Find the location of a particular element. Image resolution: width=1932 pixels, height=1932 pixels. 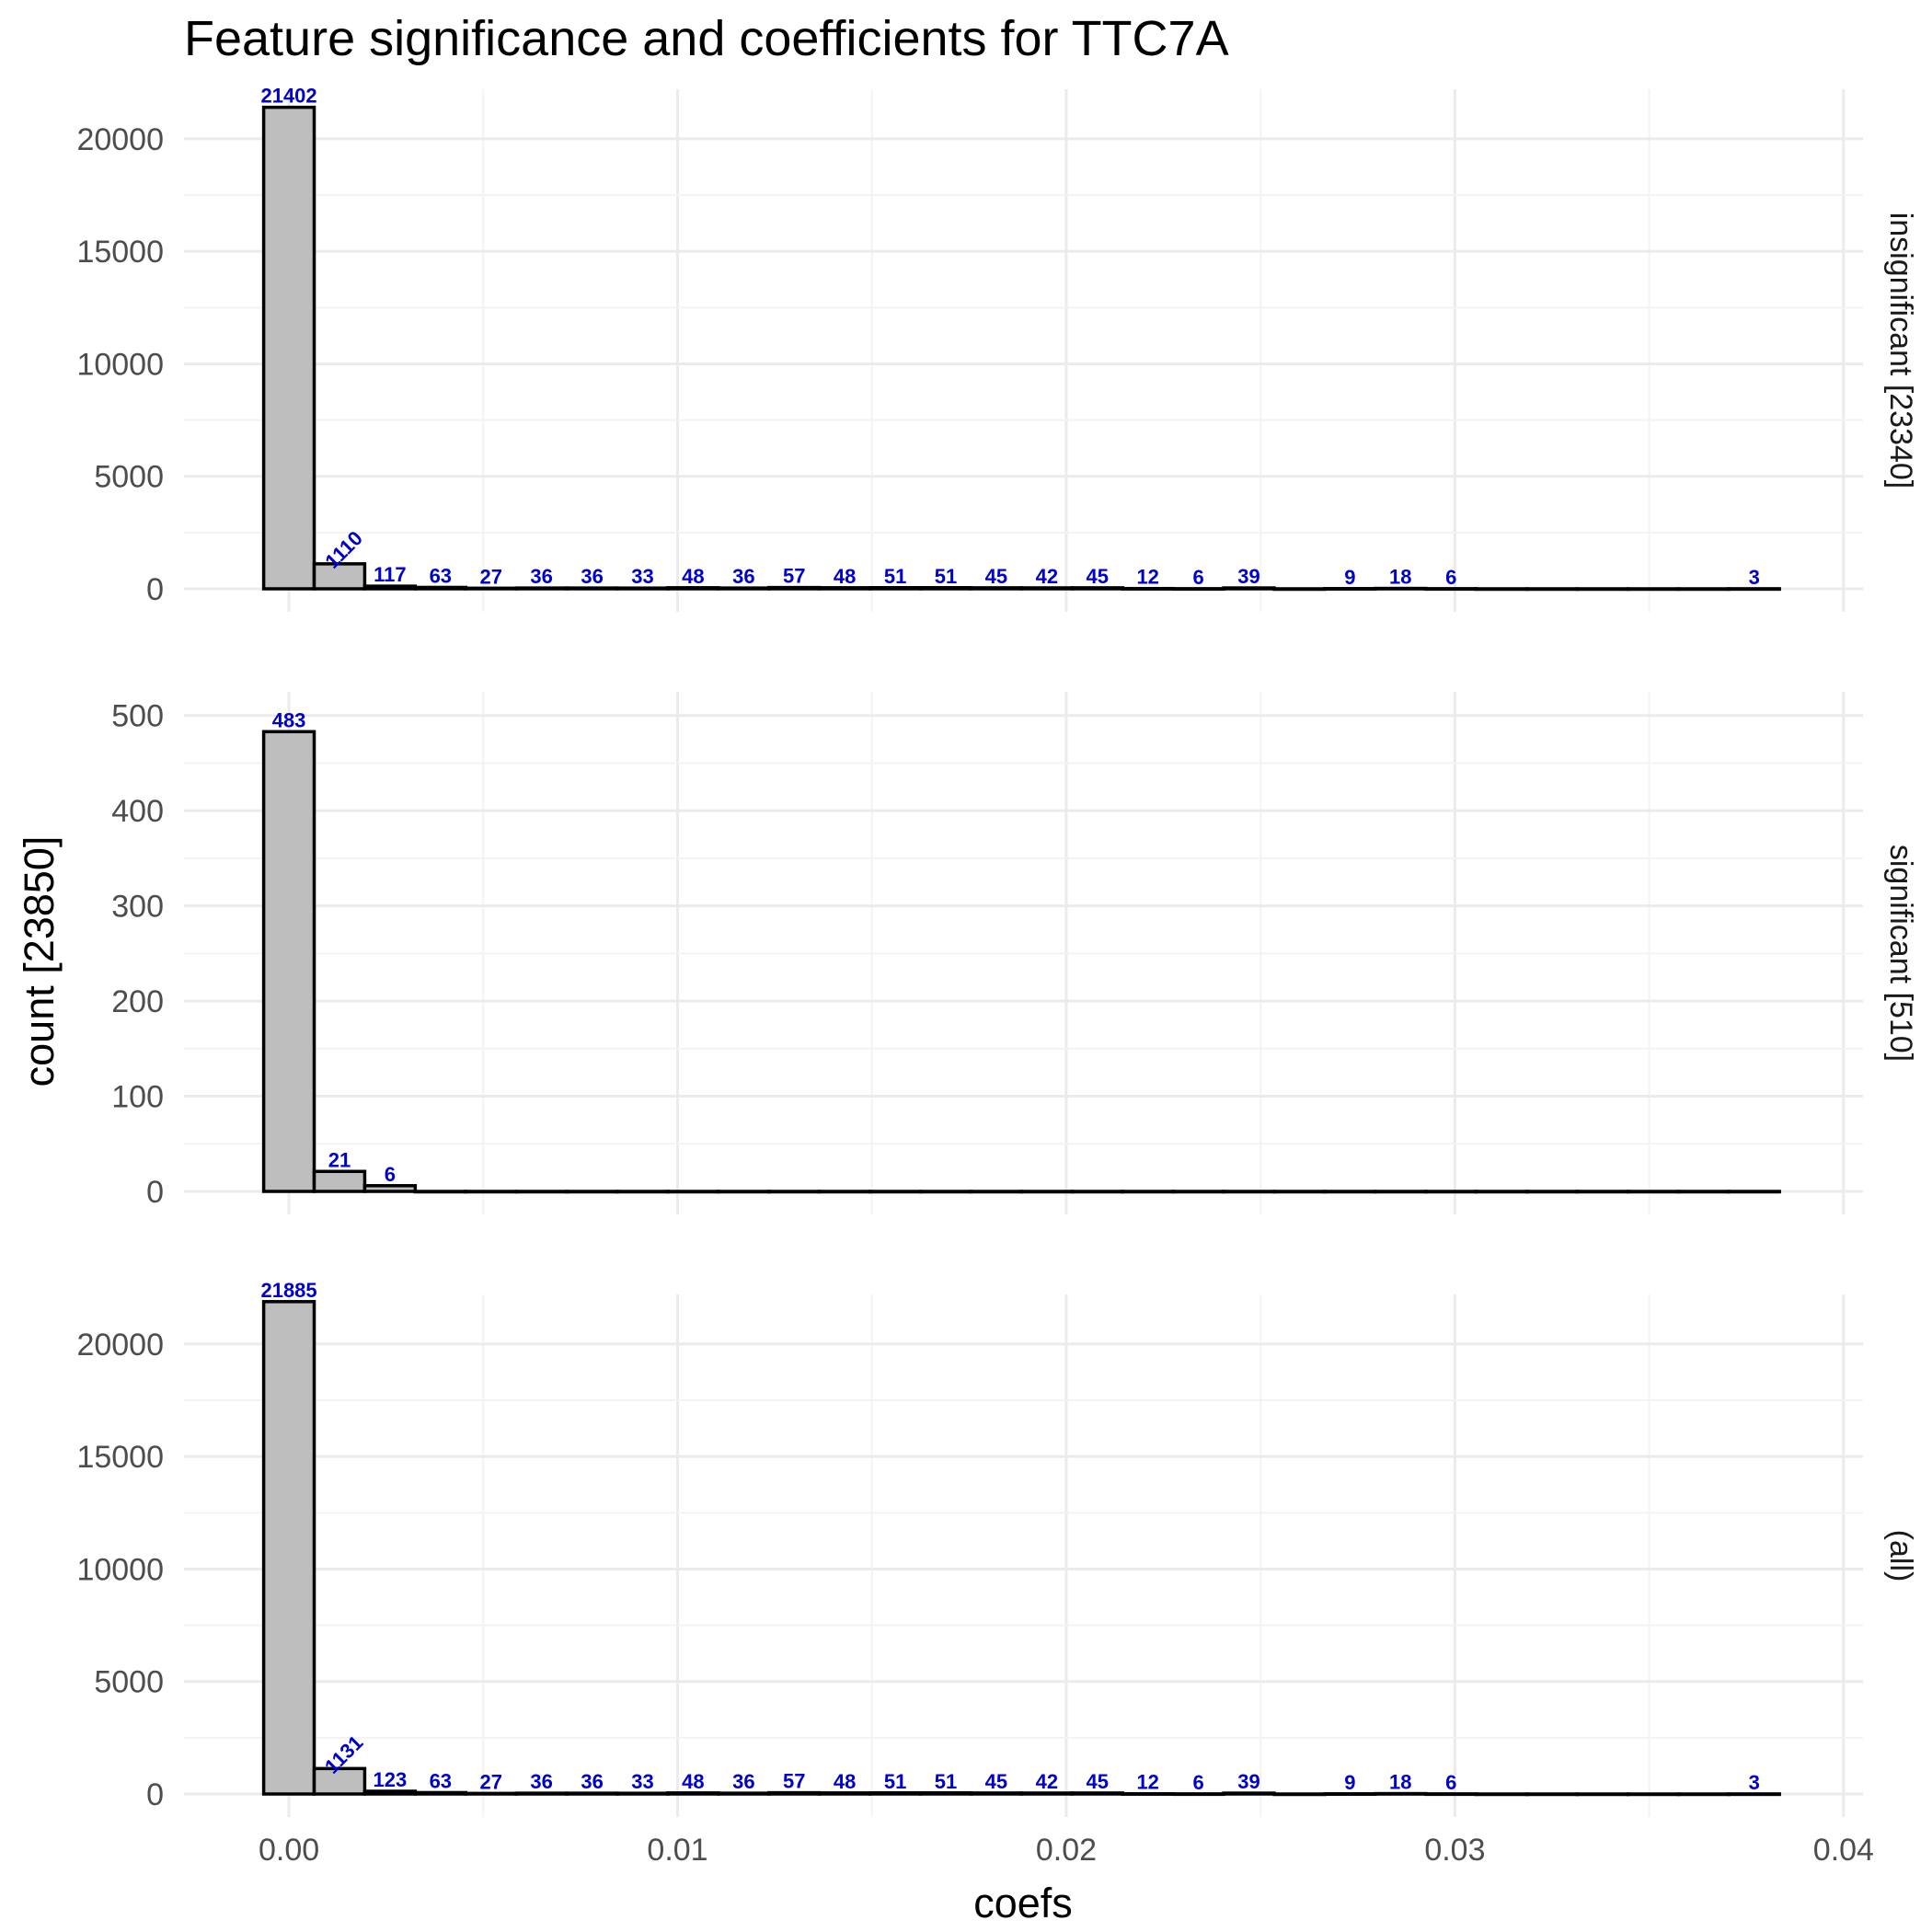

bar-count-label: 123 is located at coordinates (391, 1779).